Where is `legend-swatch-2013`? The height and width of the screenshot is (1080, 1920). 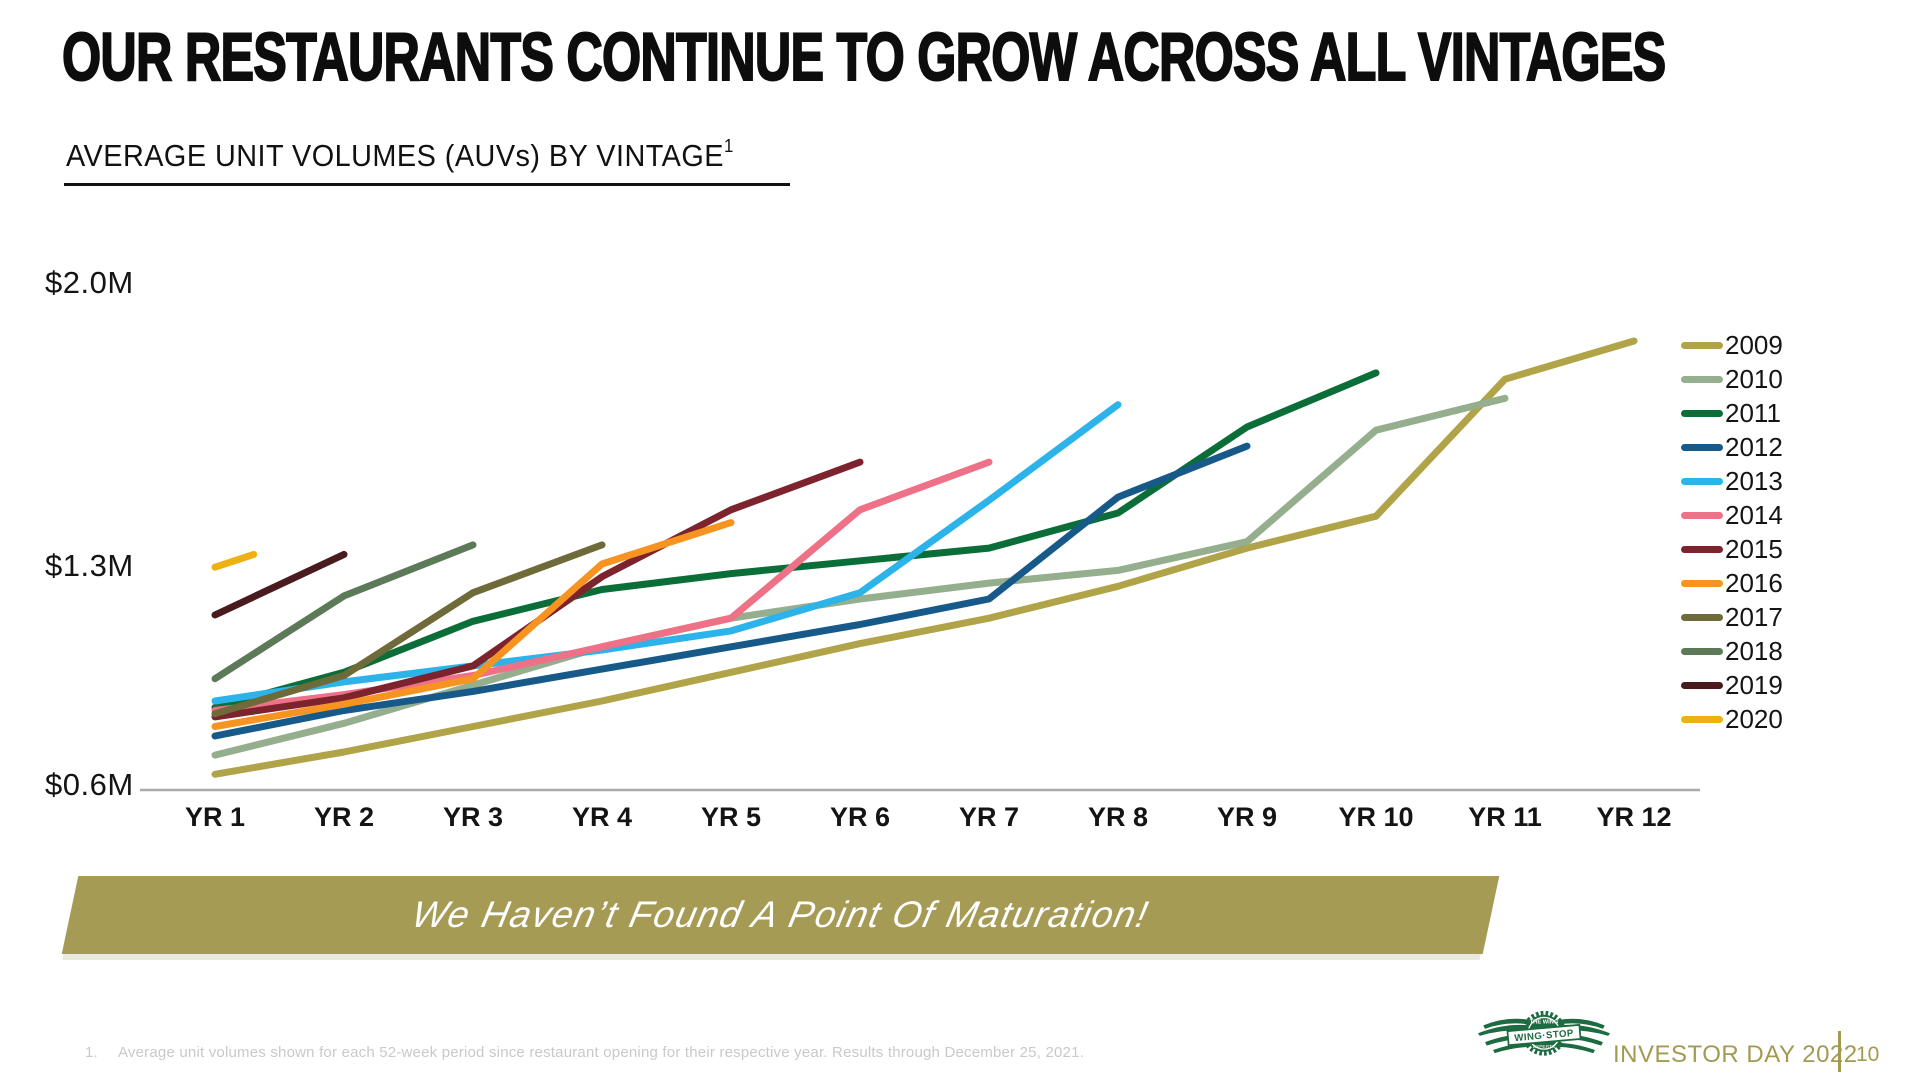
legend-swatch-2013 is located at coordinates (1702, 481).